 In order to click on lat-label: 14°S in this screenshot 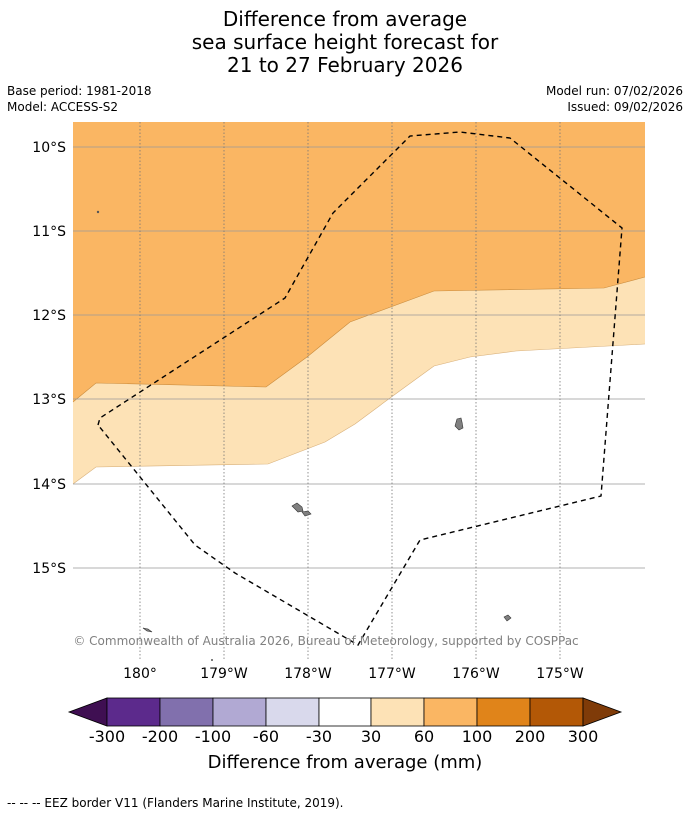, I will do `click(49, 485)`.